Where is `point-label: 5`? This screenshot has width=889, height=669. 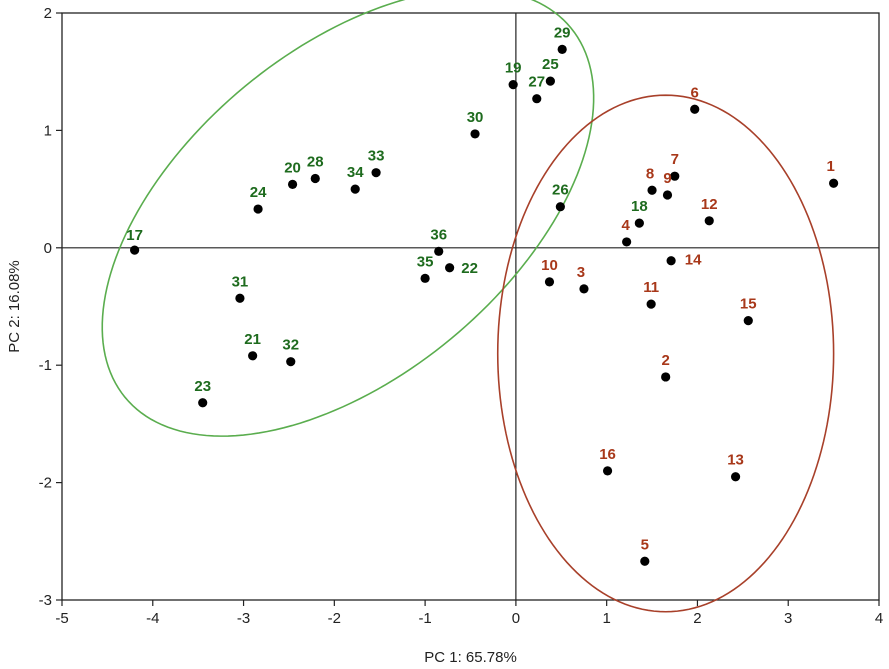
point-label: 5 is located at coordinates (645, 544).